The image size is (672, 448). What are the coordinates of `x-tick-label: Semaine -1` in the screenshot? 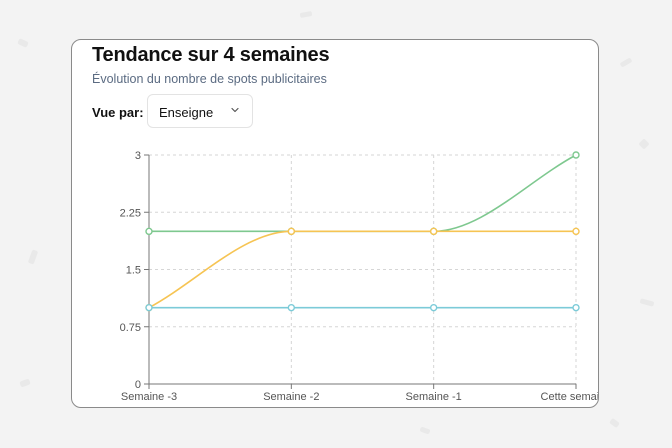 It's located at (434, 397).